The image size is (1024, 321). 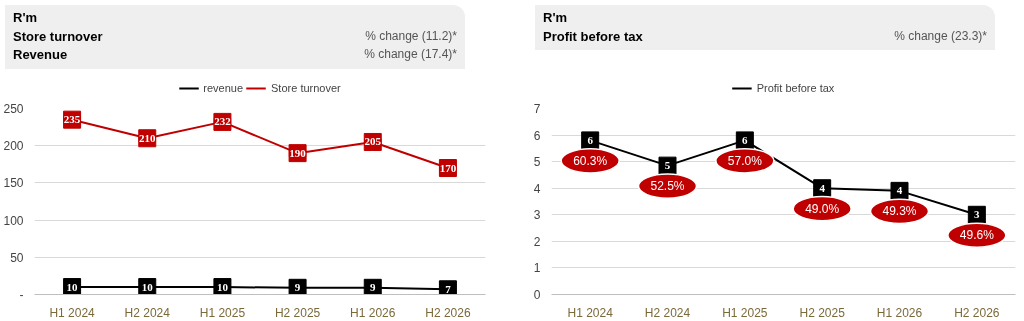 I want to click on text: Revenue, so click(x=40, y=55).